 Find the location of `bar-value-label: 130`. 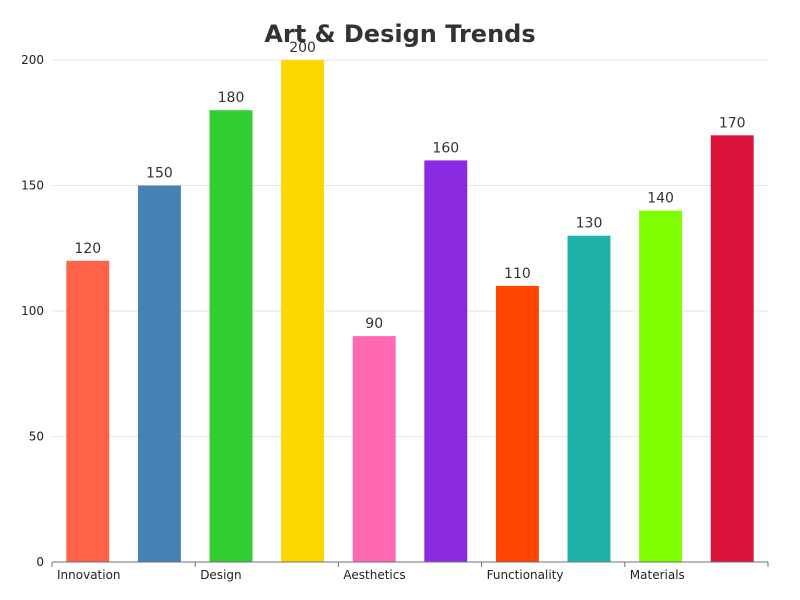

bar-value-label: 130 is located at coordinates (589, 224).